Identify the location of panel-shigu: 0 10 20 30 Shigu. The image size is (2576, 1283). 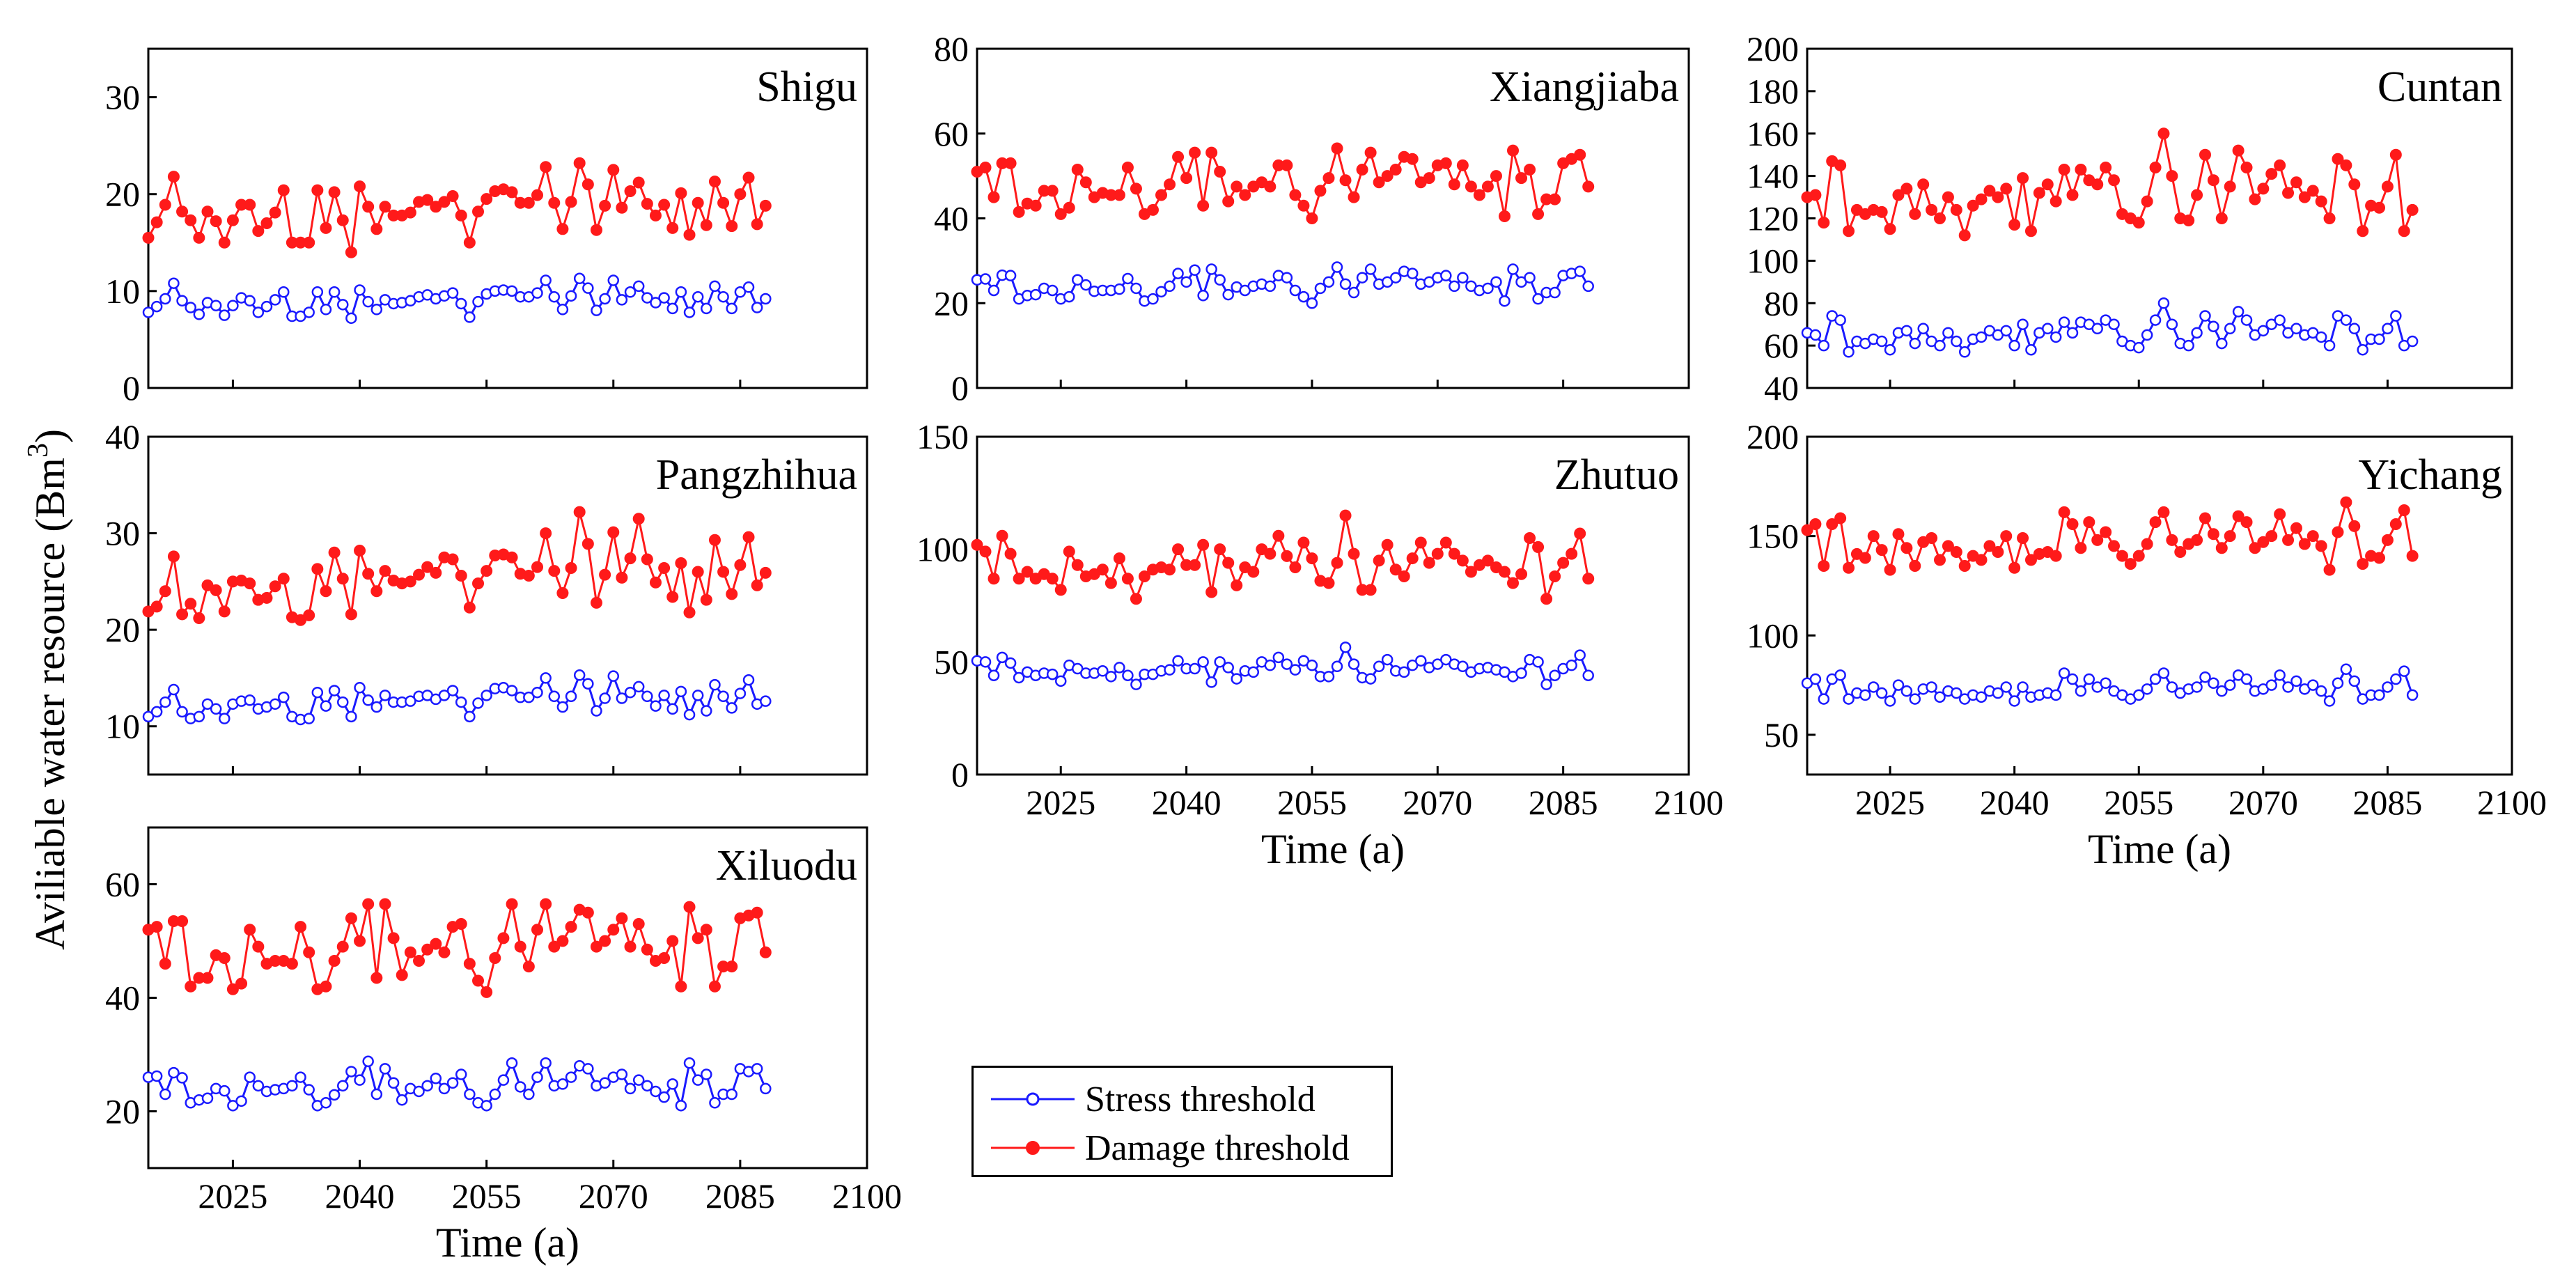
(487, 227).